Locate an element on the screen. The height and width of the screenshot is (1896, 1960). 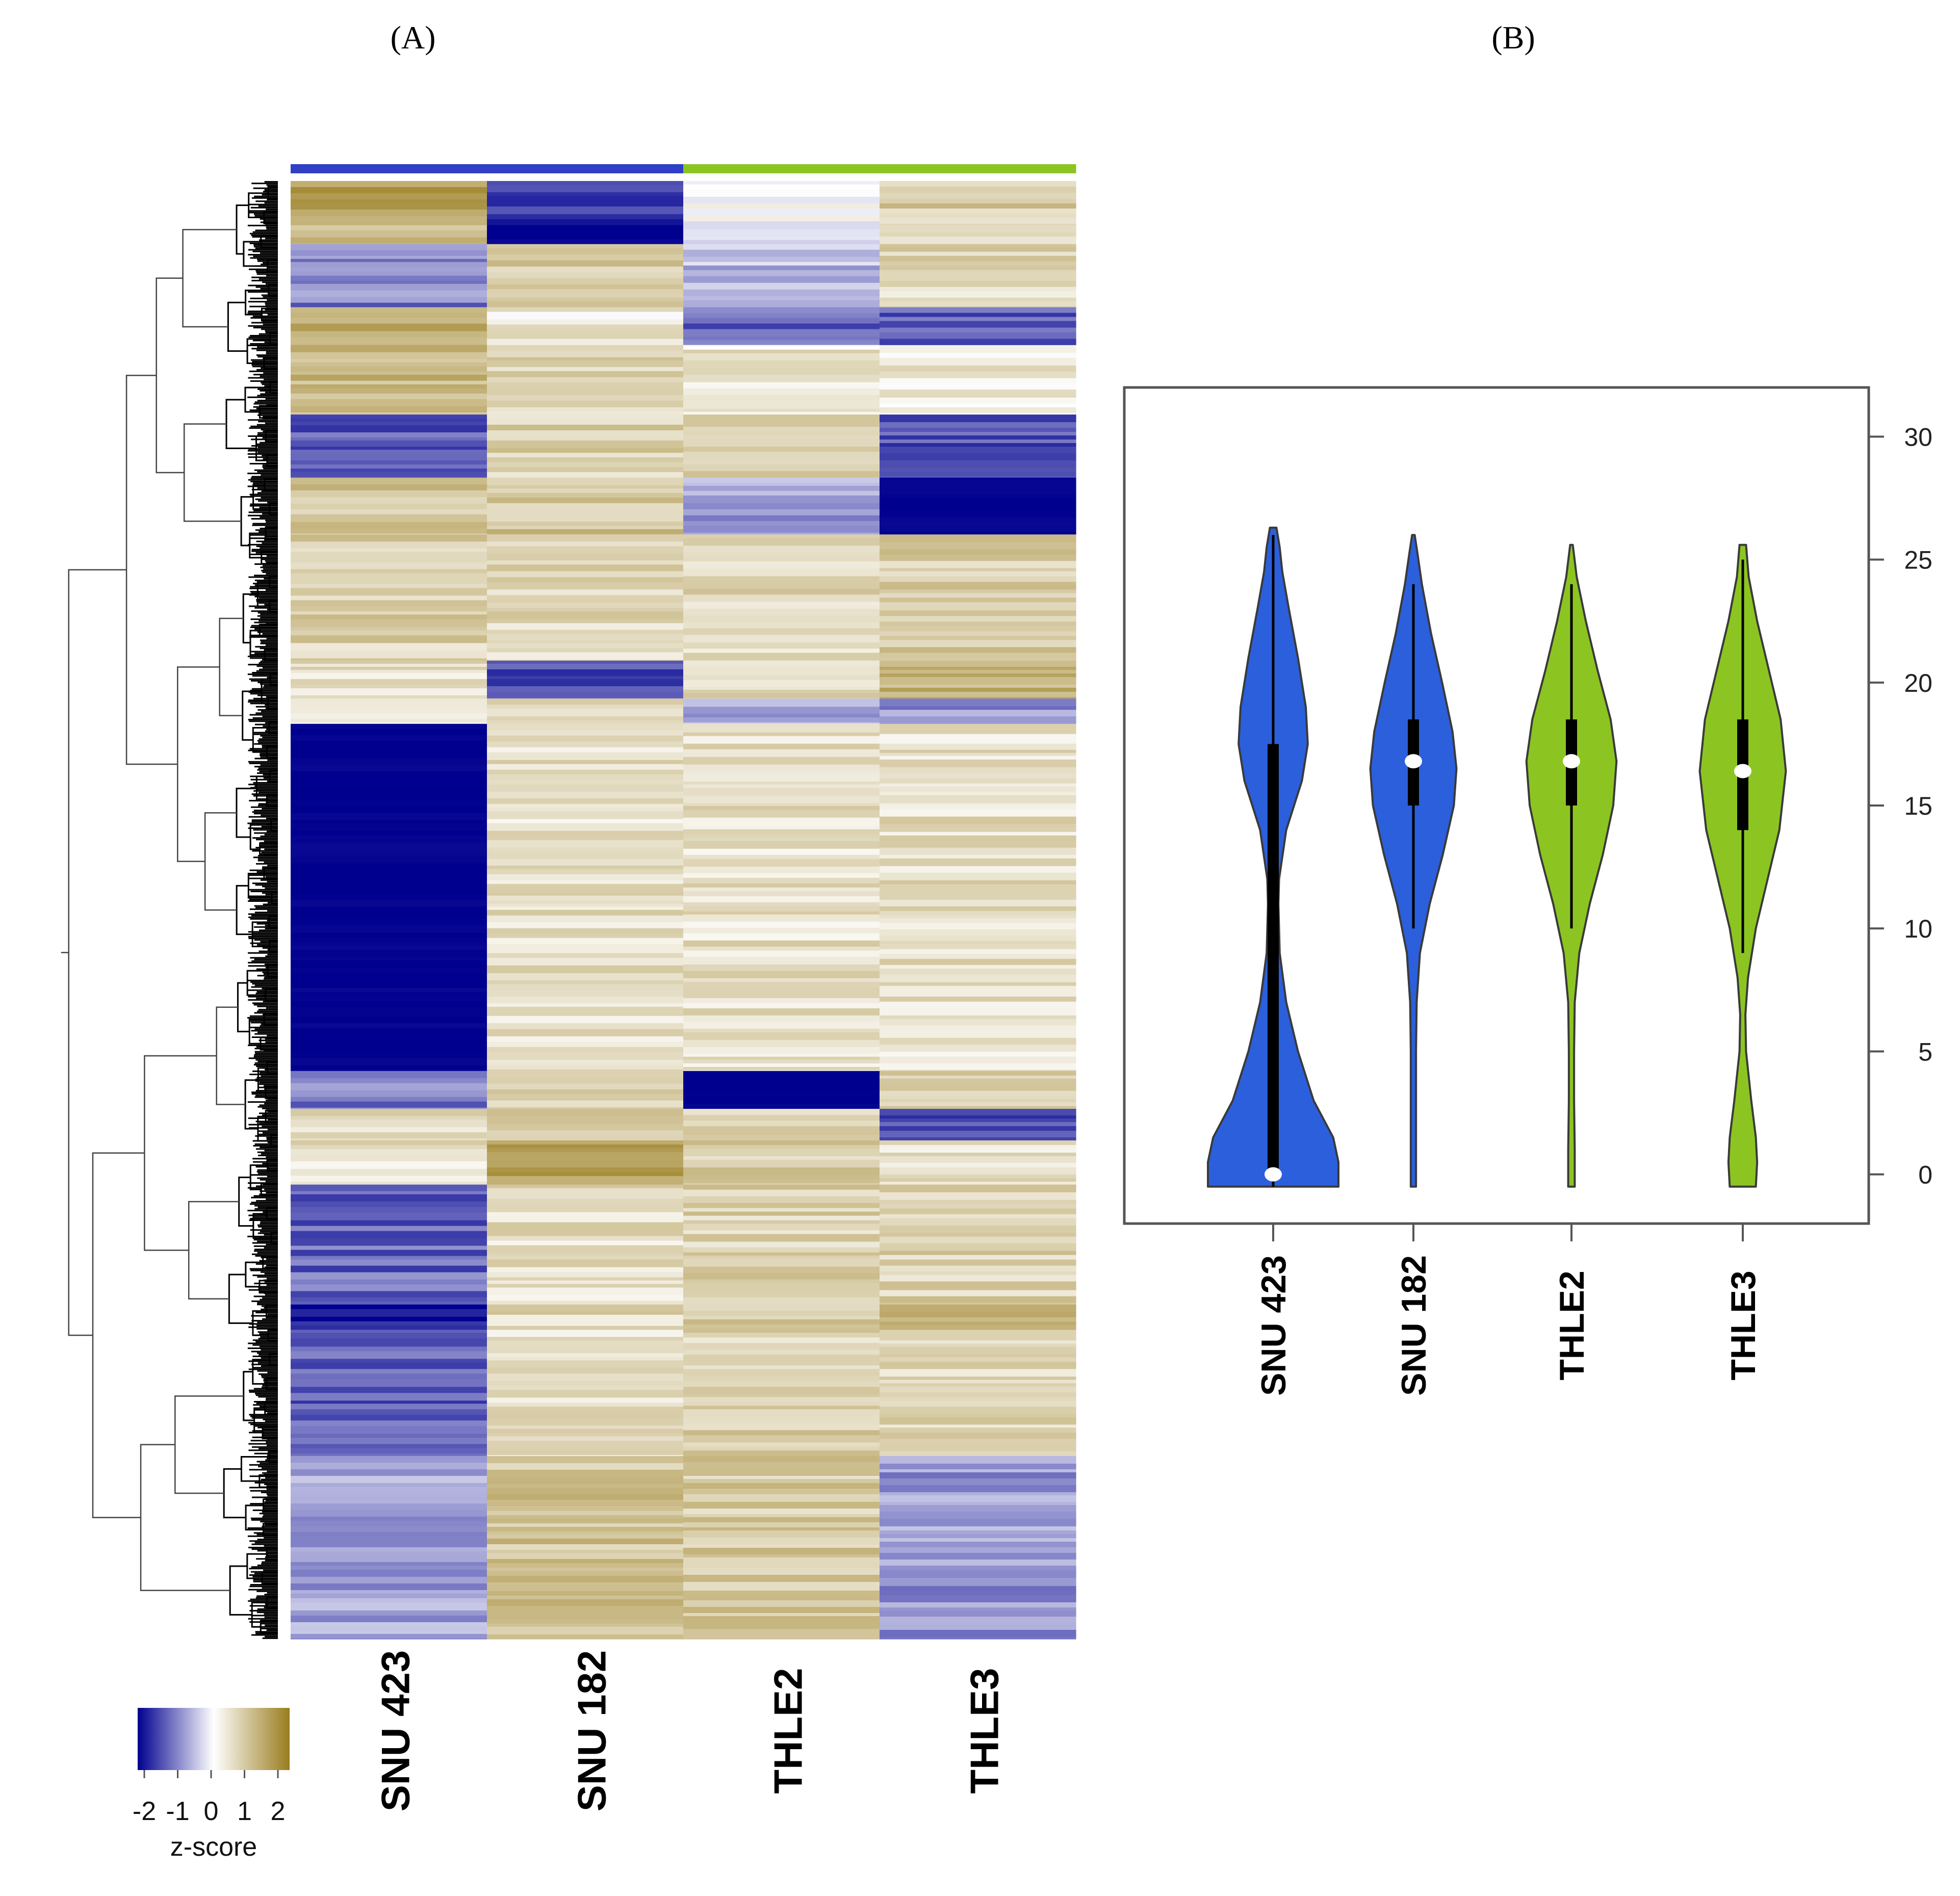
violin is located at coordinates (1572, 865).